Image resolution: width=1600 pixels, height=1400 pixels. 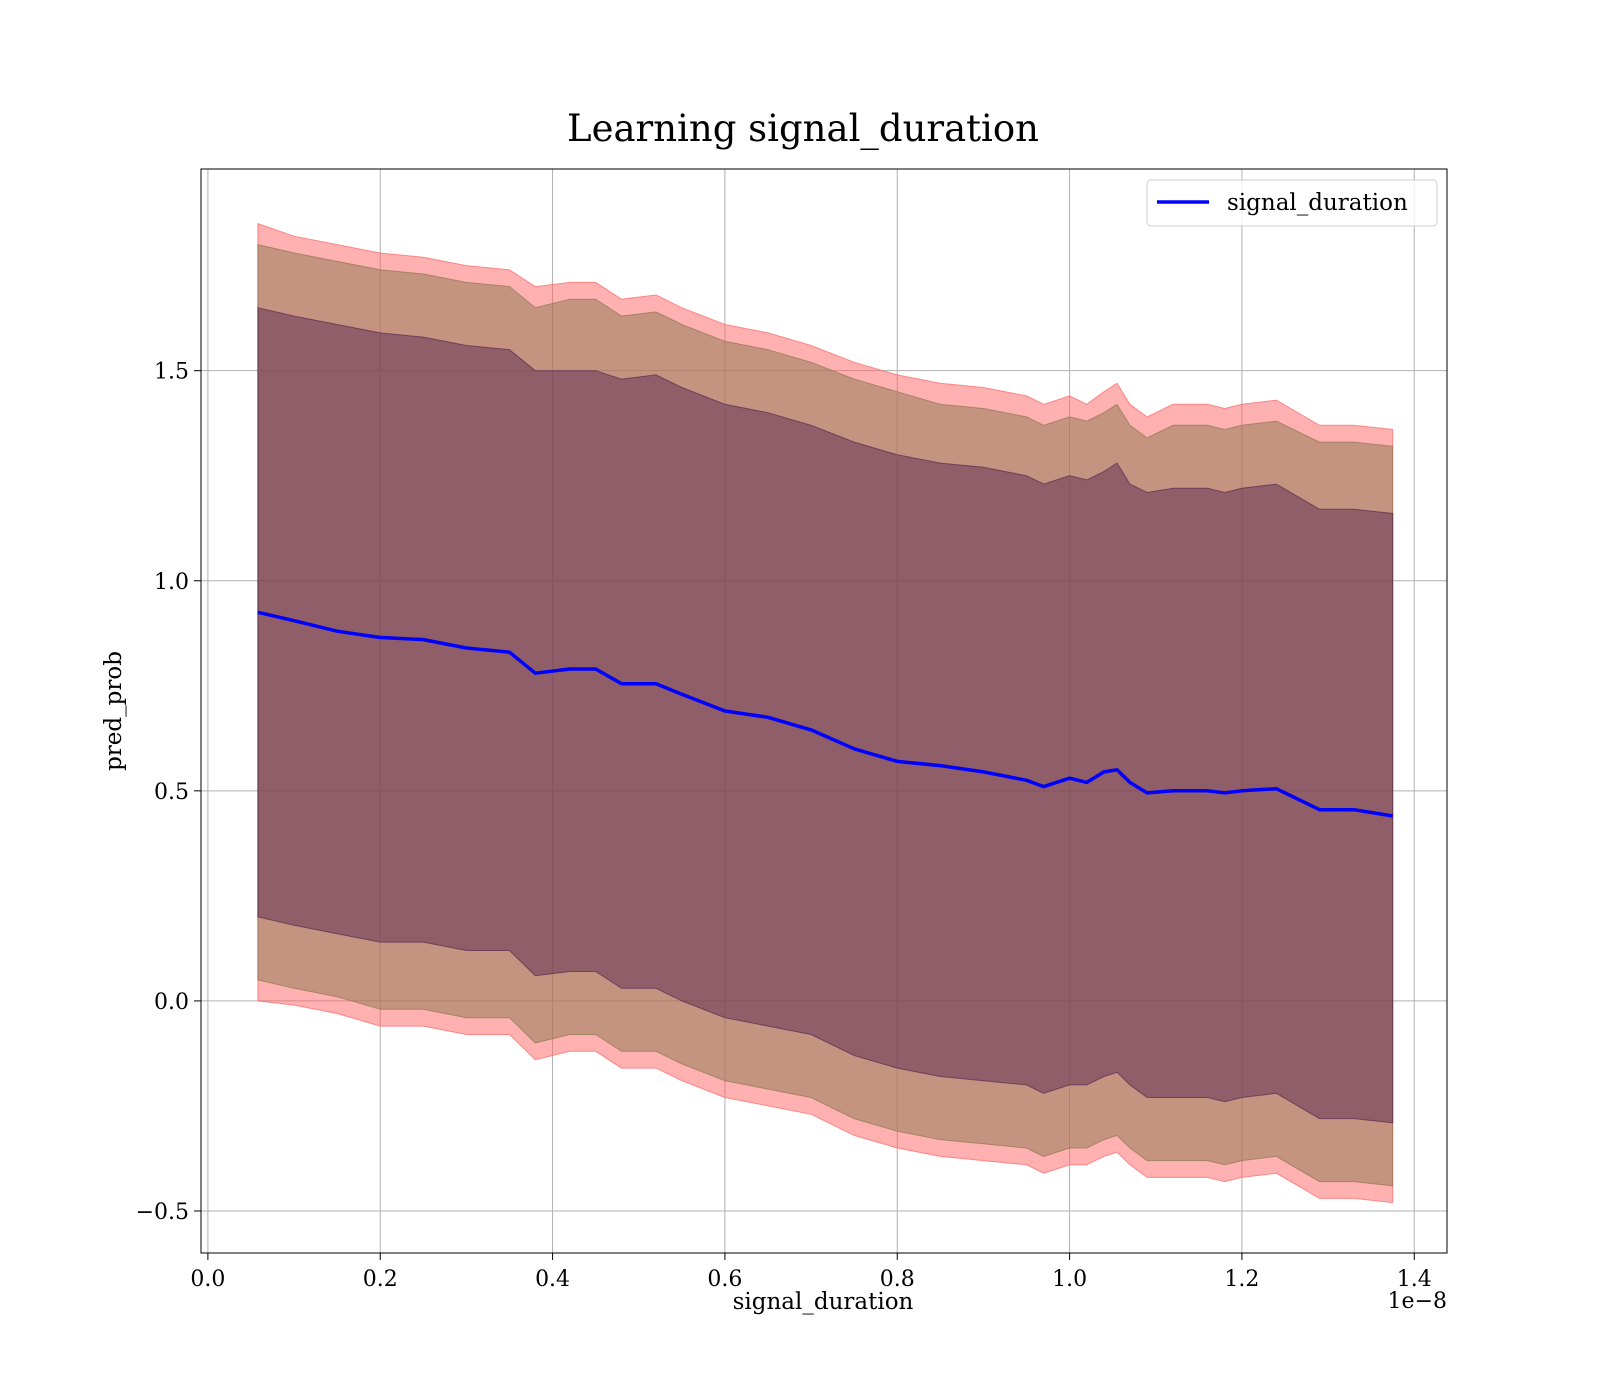 What do you see at coordinates (823, 1302) in the screenshot?
I see `x-axis-label: signal_duration` at bounding box center [823, 1302].